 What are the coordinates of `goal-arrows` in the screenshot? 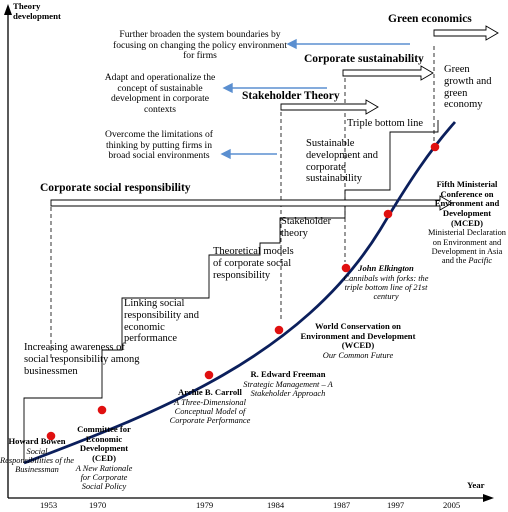 It's located at (315, 99).